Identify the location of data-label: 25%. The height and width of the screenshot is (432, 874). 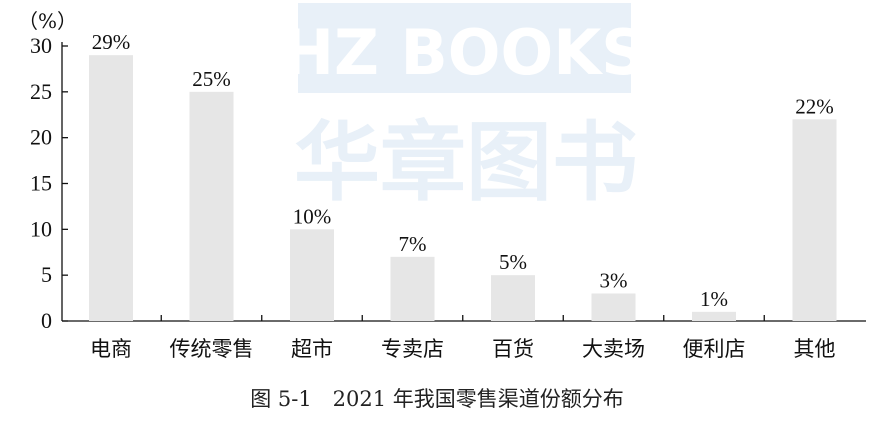
(211, 79).